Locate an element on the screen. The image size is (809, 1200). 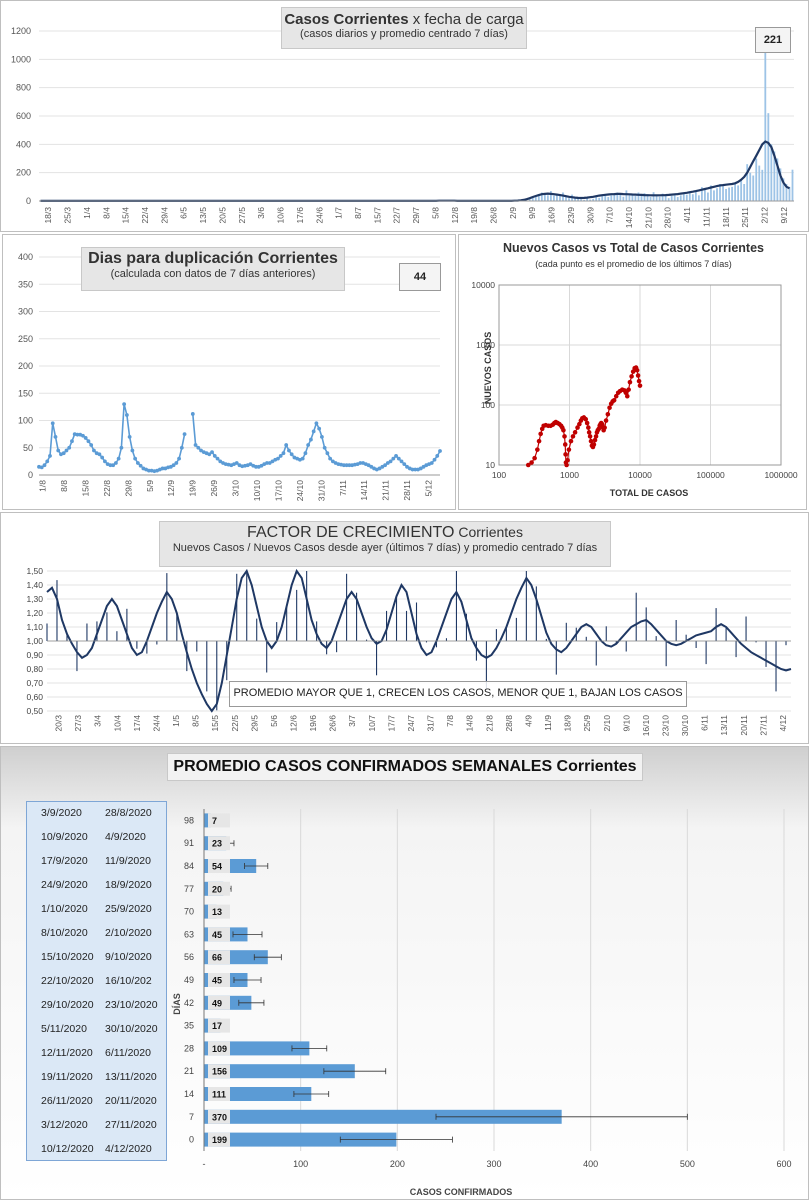
doubling-days-title-text: Dias para duplicación Corrientes is located at coordinates (213, 258).